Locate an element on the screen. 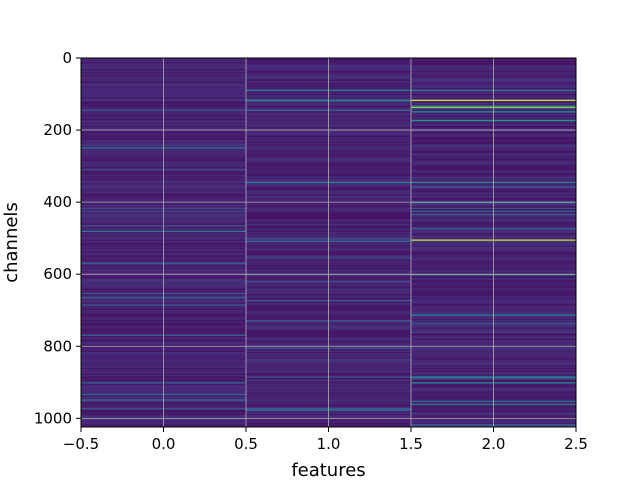 This screenshot has width=640, height=480. y-tick-label: 1000 is located at coordinates (53, 418).